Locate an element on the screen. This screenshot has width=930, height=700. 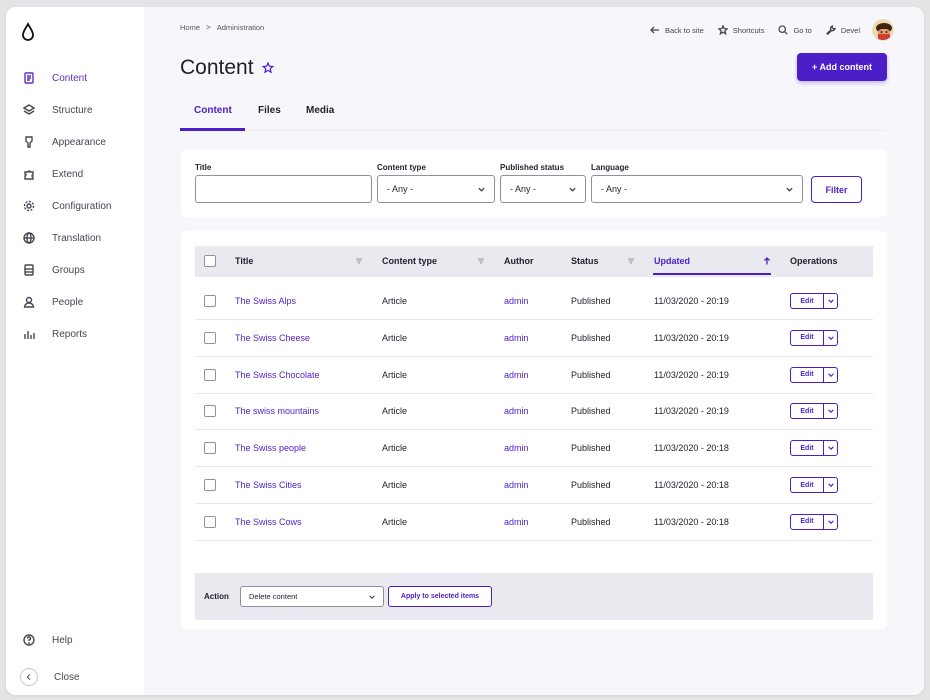
sidebar-item-configuration: Configuration is located at coordinates (66, 206).